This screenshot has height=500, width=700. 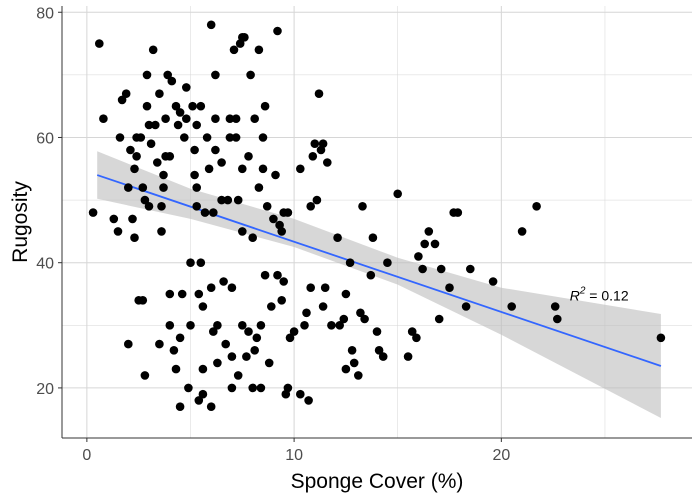 What do you see at coordinates (606, 295) in the screenshot?
I see `r-squared-value: = 0.12` at bounding box center [606, 295].